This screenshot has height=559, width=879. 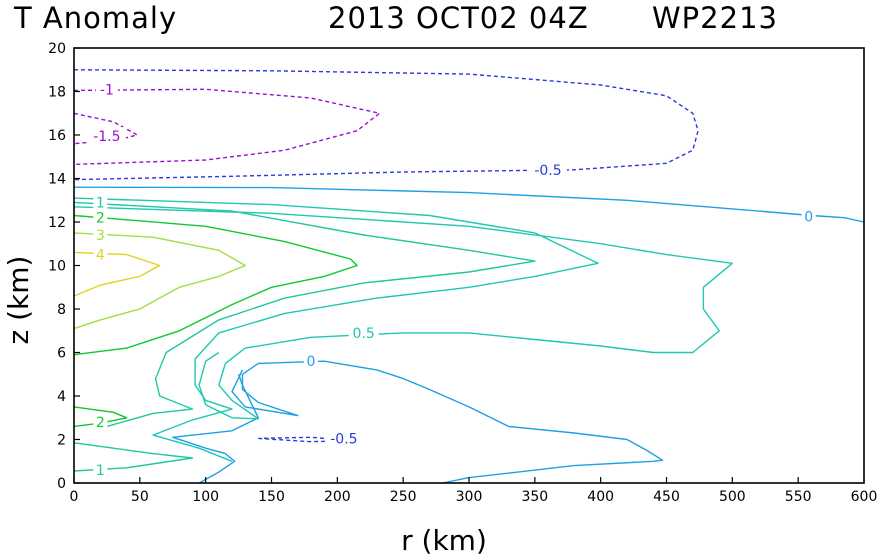 What do you see at coordinates (458, 18) in the screenshot?
I see `chart-title-date: 2013 OCT02 04Z` at bounding box center [458, 18].